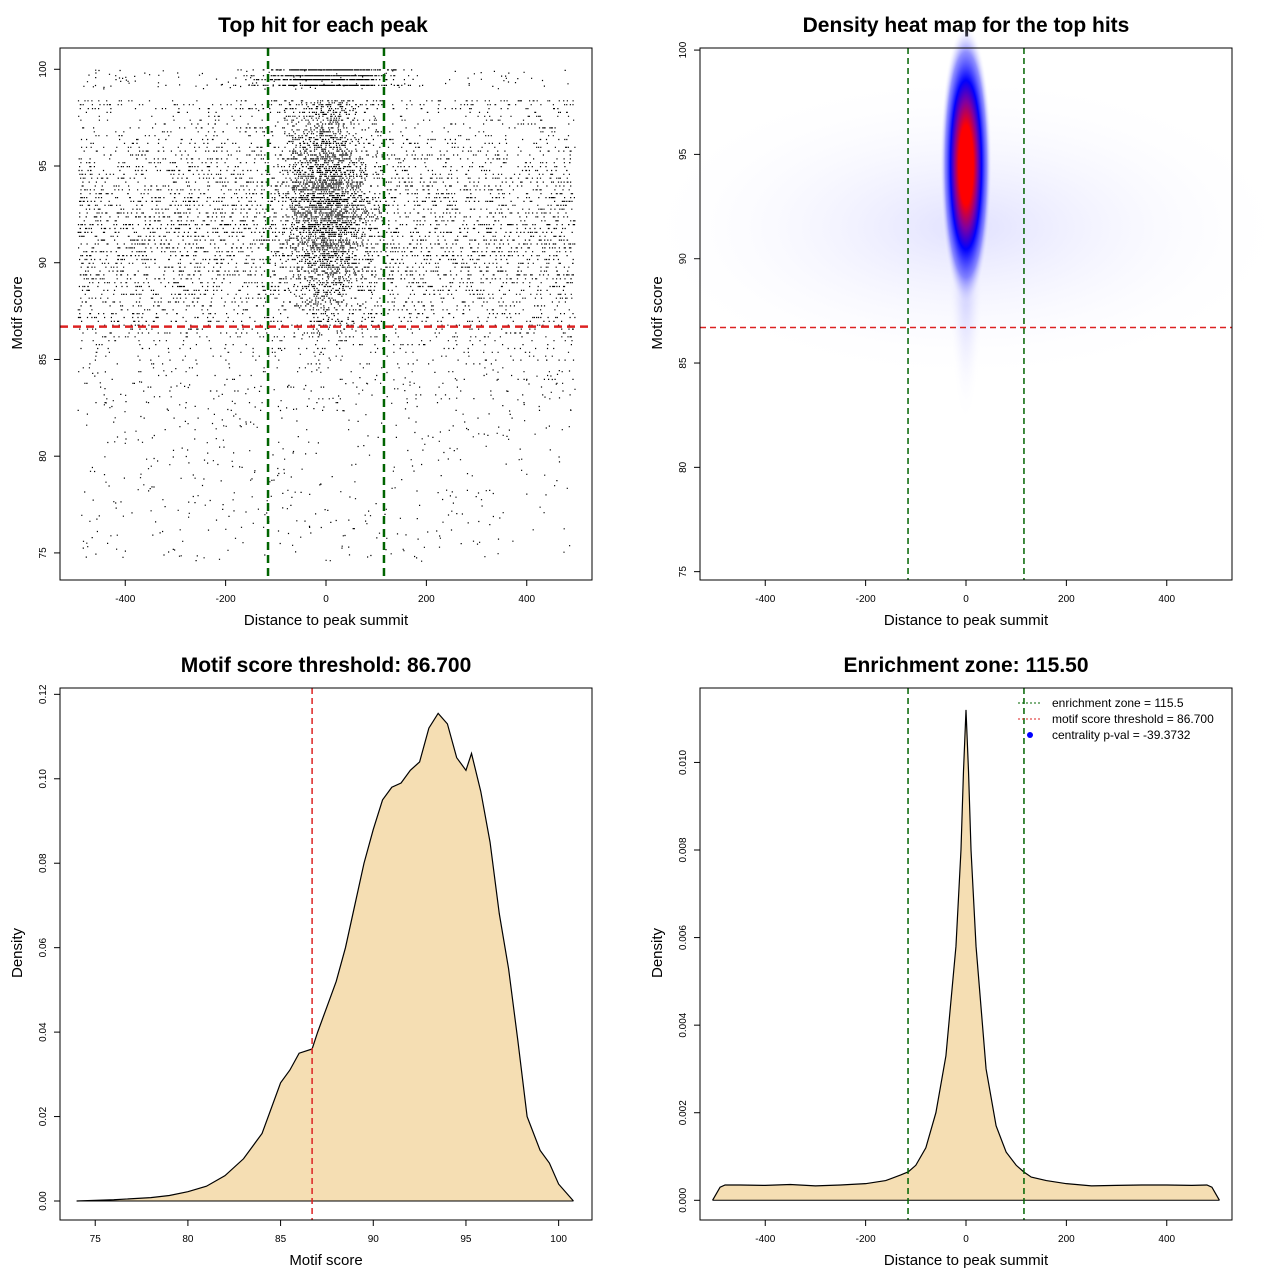  Describe the element at coordinates (281, 1239) in the screenshot. I see `x-tick-label: 85` at that location.